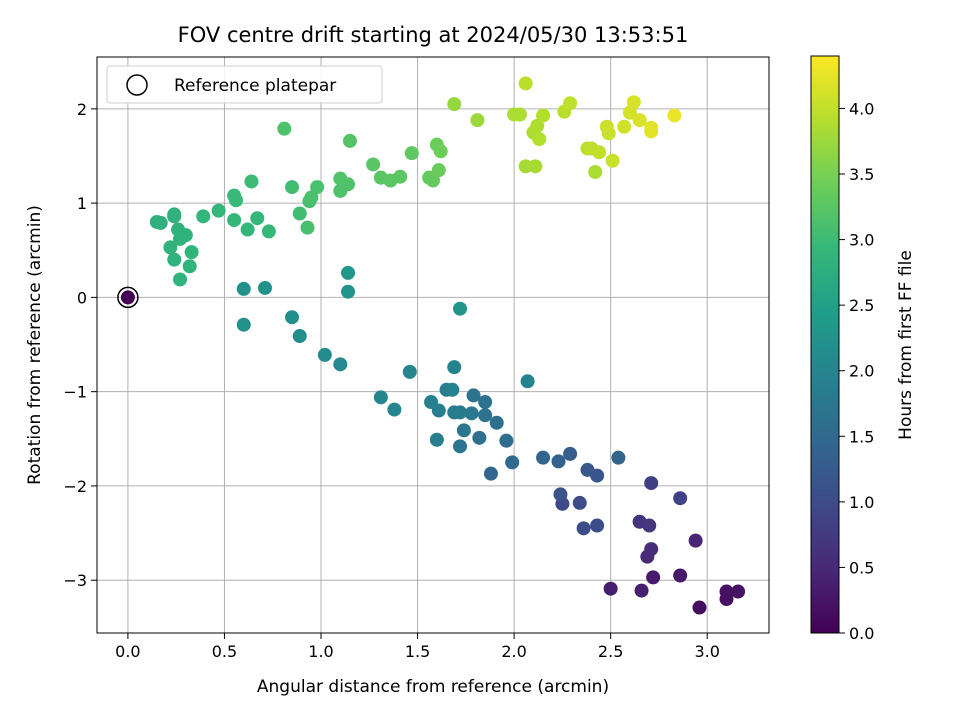  I want to click on y-tick-label: 0, so click(82, 297).